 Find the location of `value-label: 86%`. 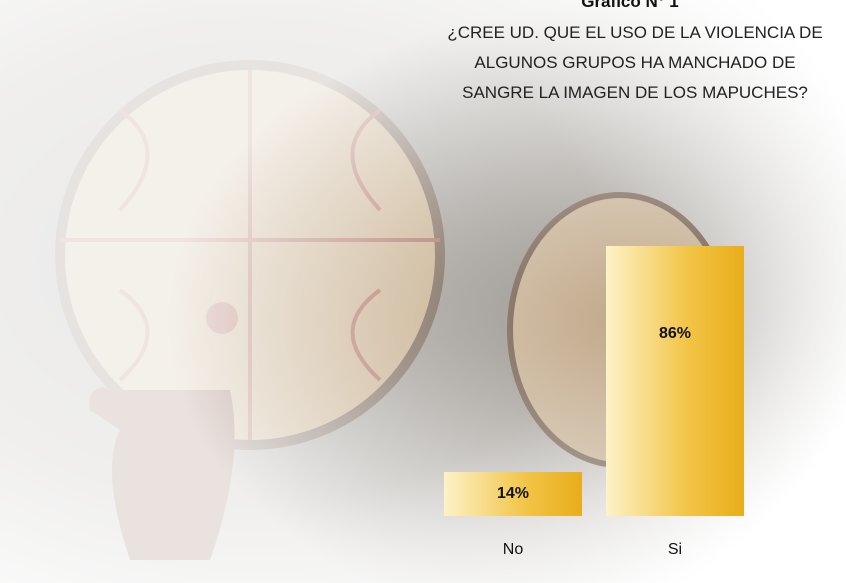

value-label: 86% is located at coordinates (675, 333).